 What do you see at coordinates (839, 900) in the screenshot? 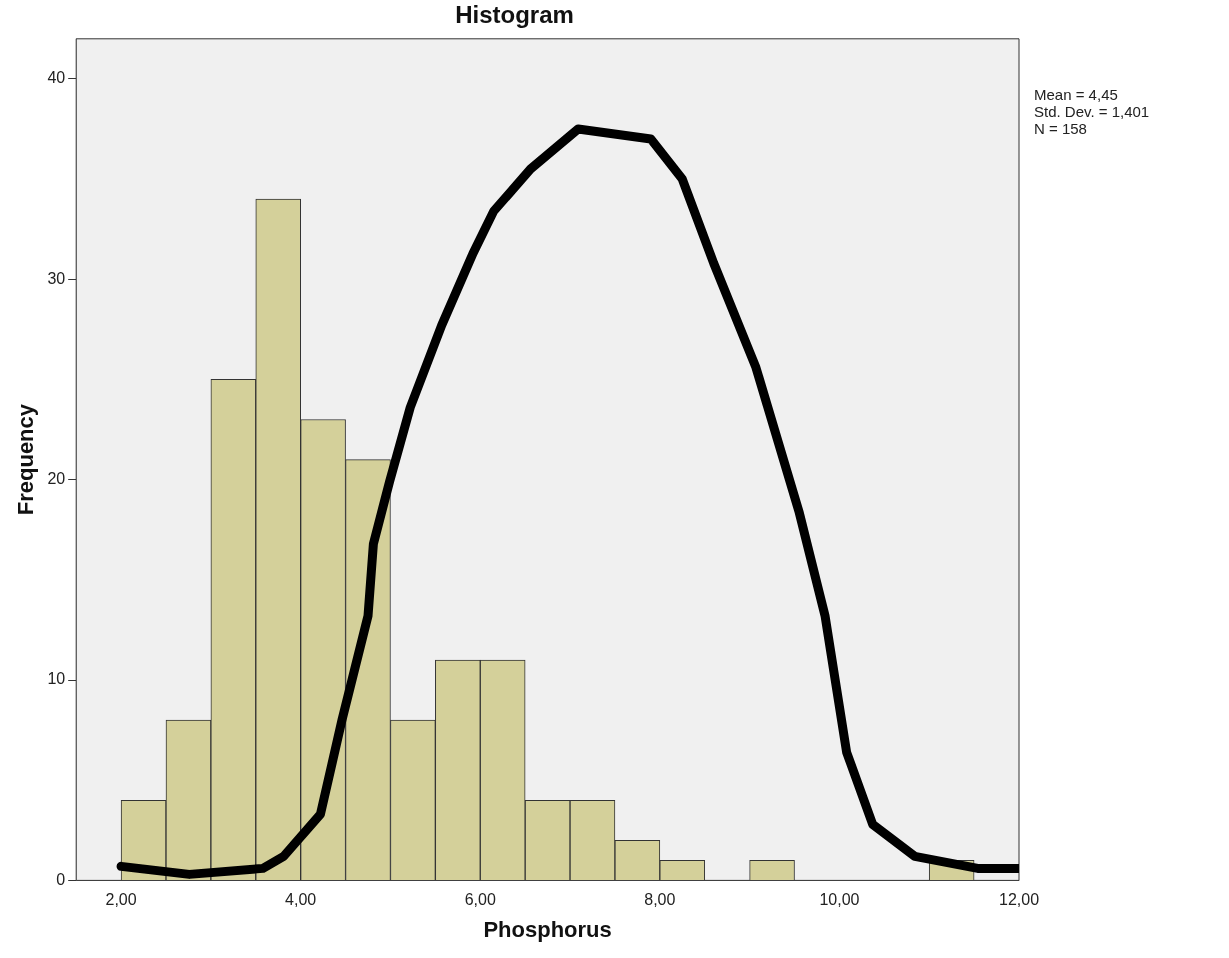
I see `x-tick-label: 10,00` at bounding box center [839, 900].